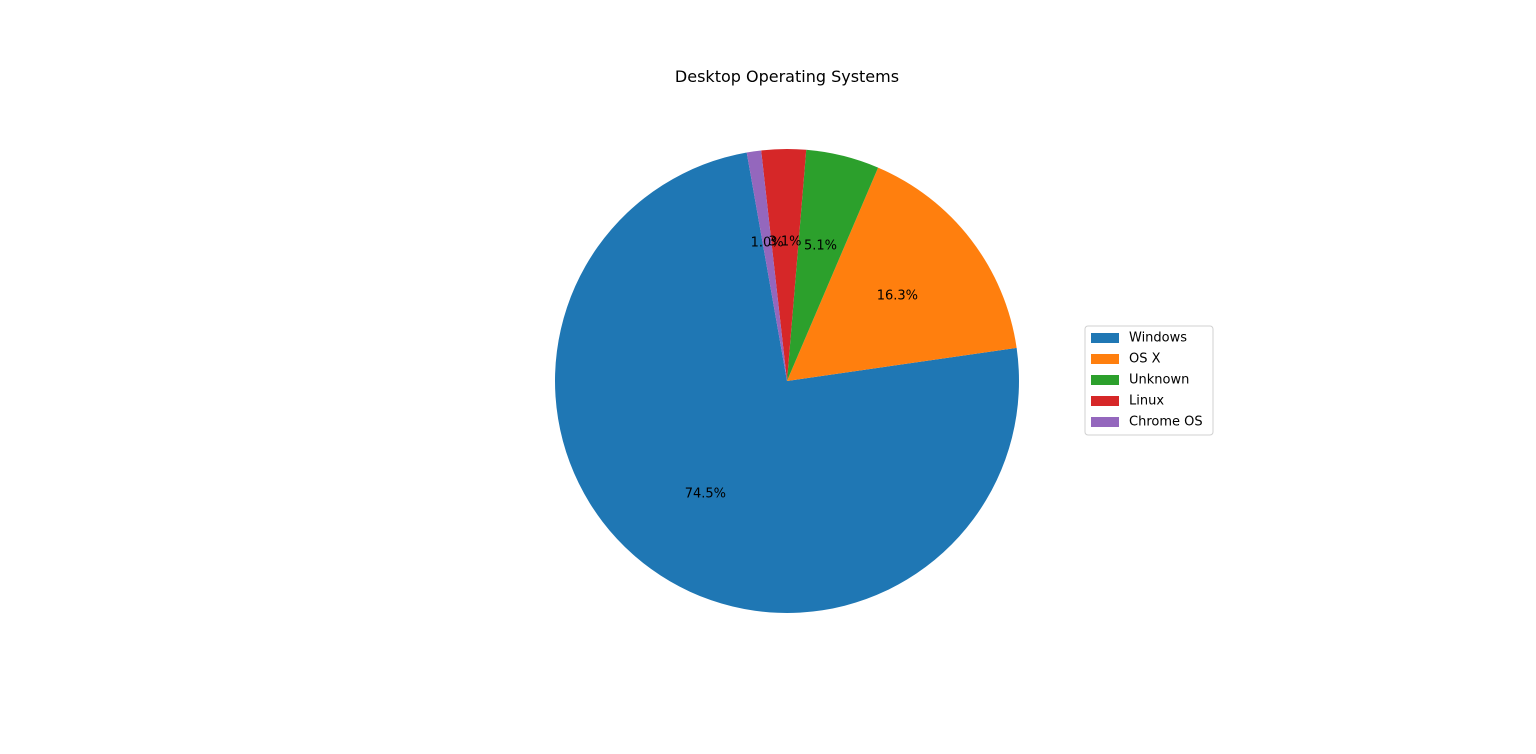 This screenshot has width=1536, height=754. What do you see at coordinates (902, 274) in the screenshot?
I see `pie-slice-os-x` at bounding box center [902, 274].